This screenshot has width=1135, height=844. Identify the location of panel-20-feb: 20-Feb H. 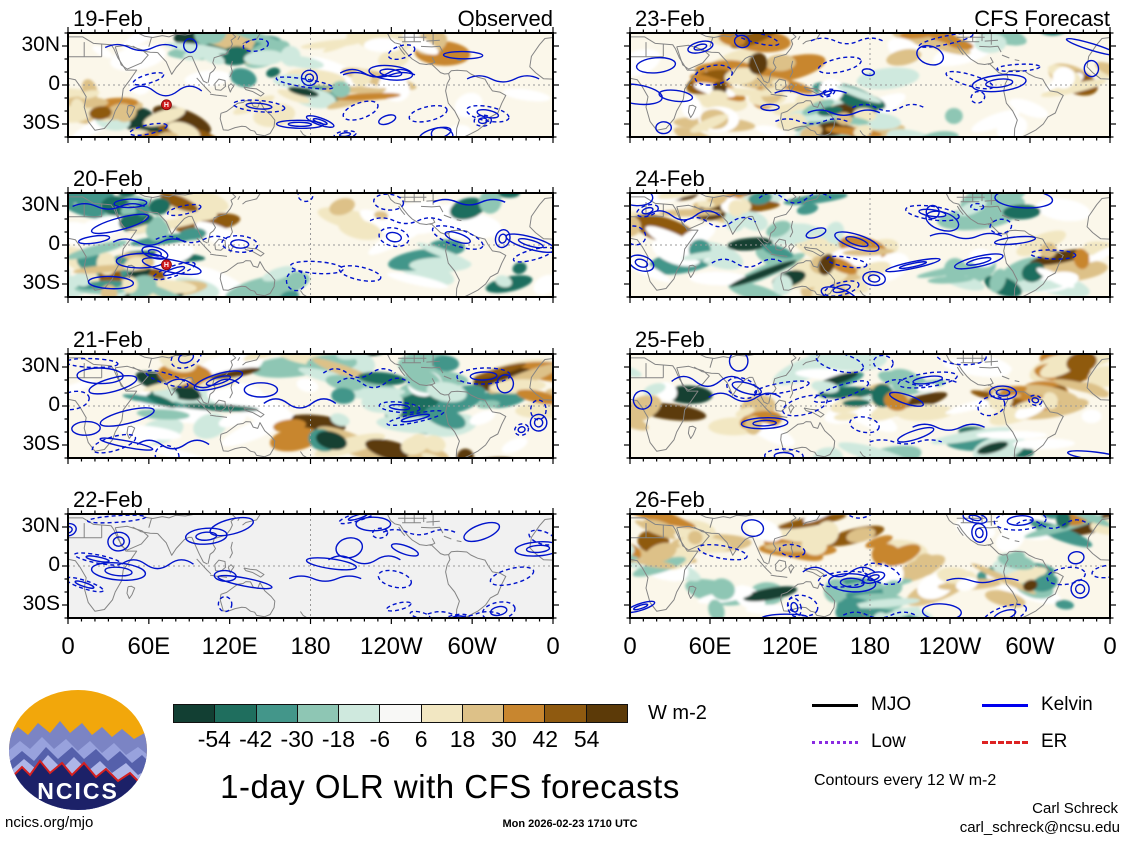
(310, 234).